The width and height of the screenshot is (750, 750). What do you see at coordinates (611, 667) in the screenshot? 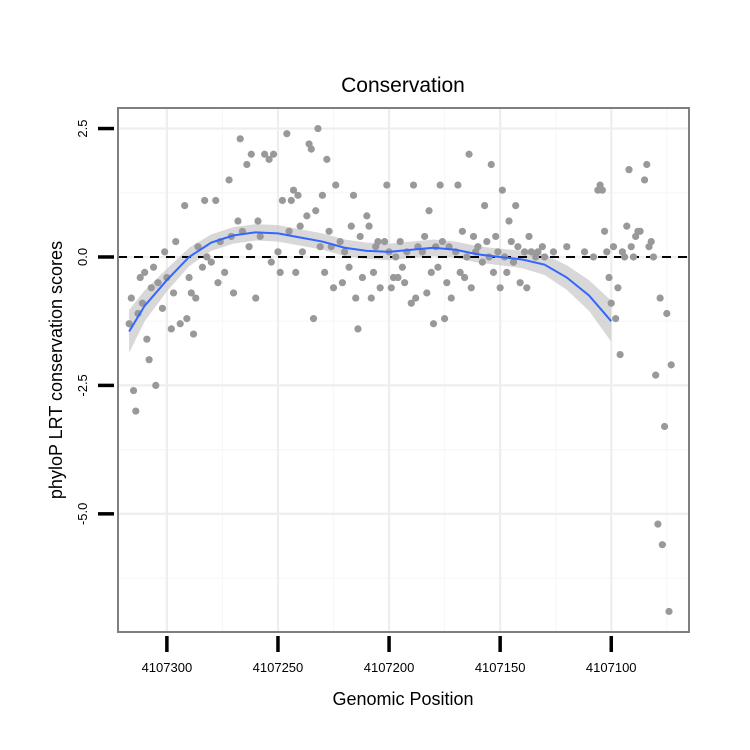
I see `x-tick-label: 4107100` at bounding box center [611, 667].